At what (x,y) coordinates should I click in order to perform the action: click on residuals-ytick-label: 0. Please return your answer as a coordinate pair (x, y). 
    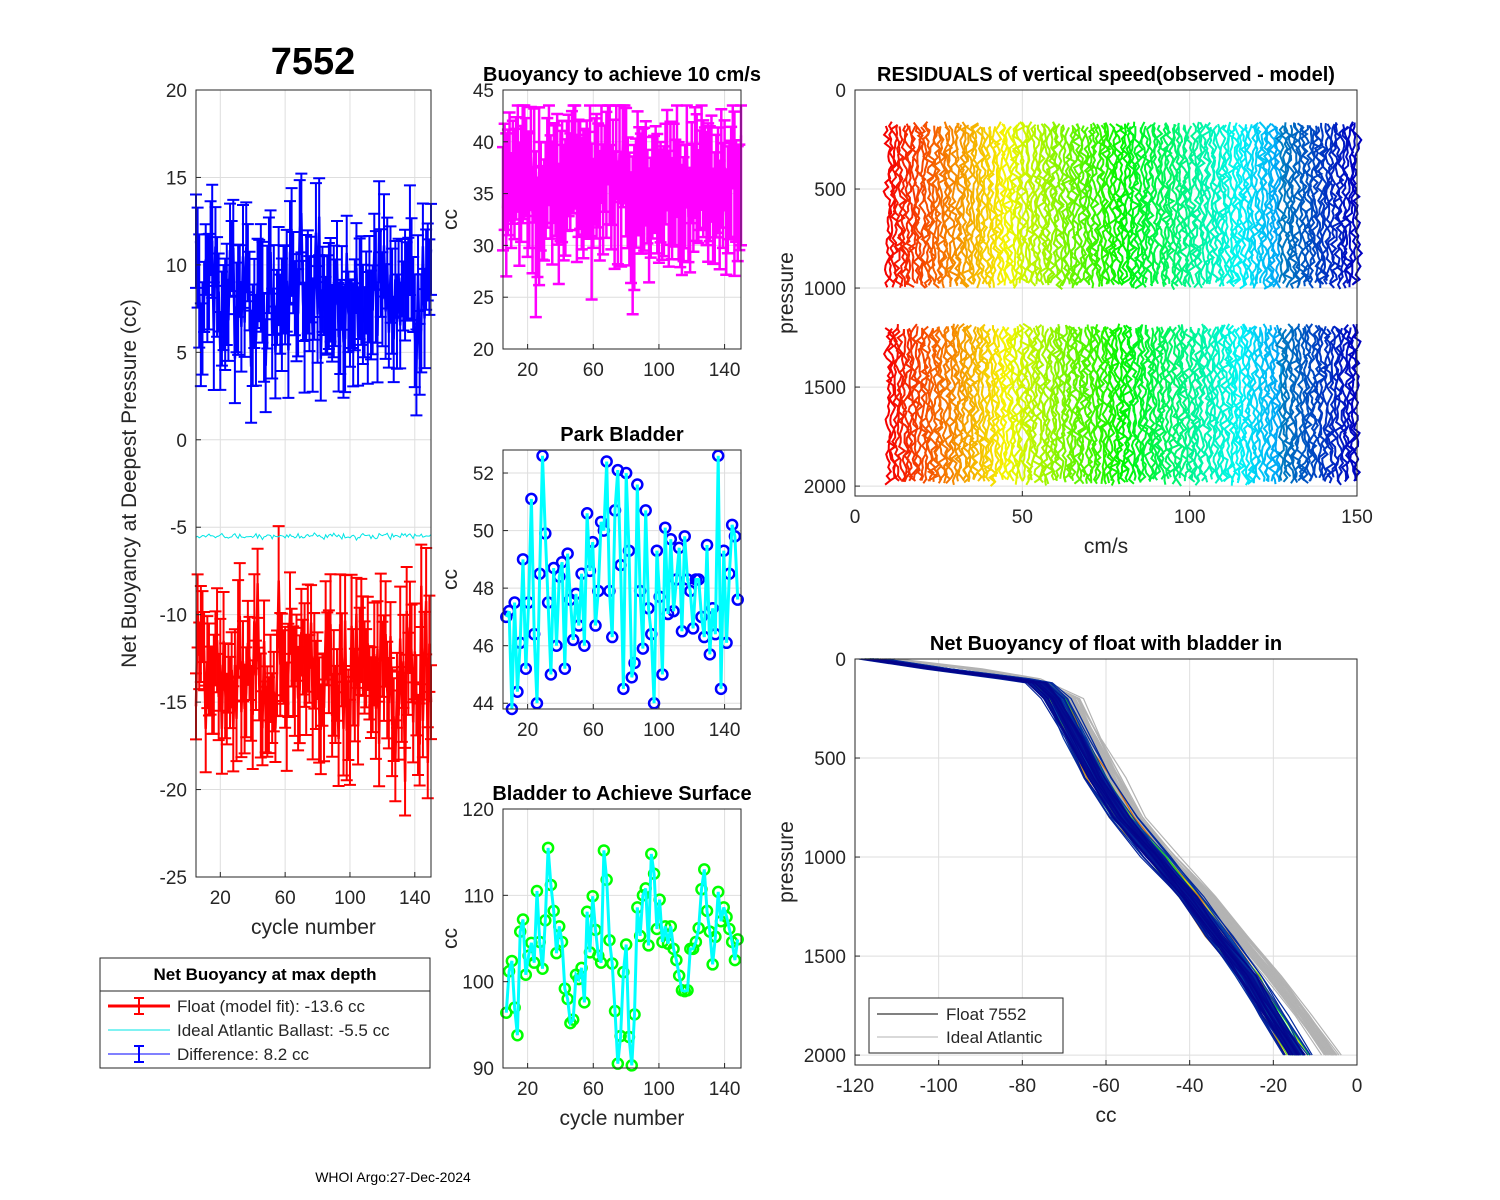
    Looking at the image, I should click on (840, 91).